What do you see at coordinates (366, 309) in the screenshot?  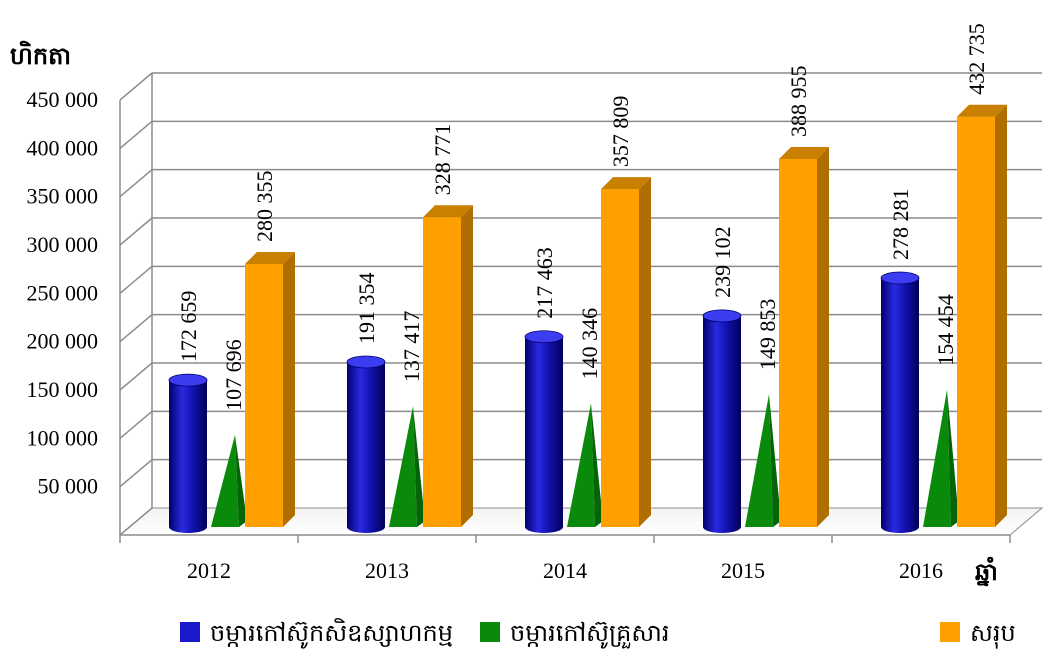 I see `data-label-series1: 191 354` at bounding box center [366, 309].